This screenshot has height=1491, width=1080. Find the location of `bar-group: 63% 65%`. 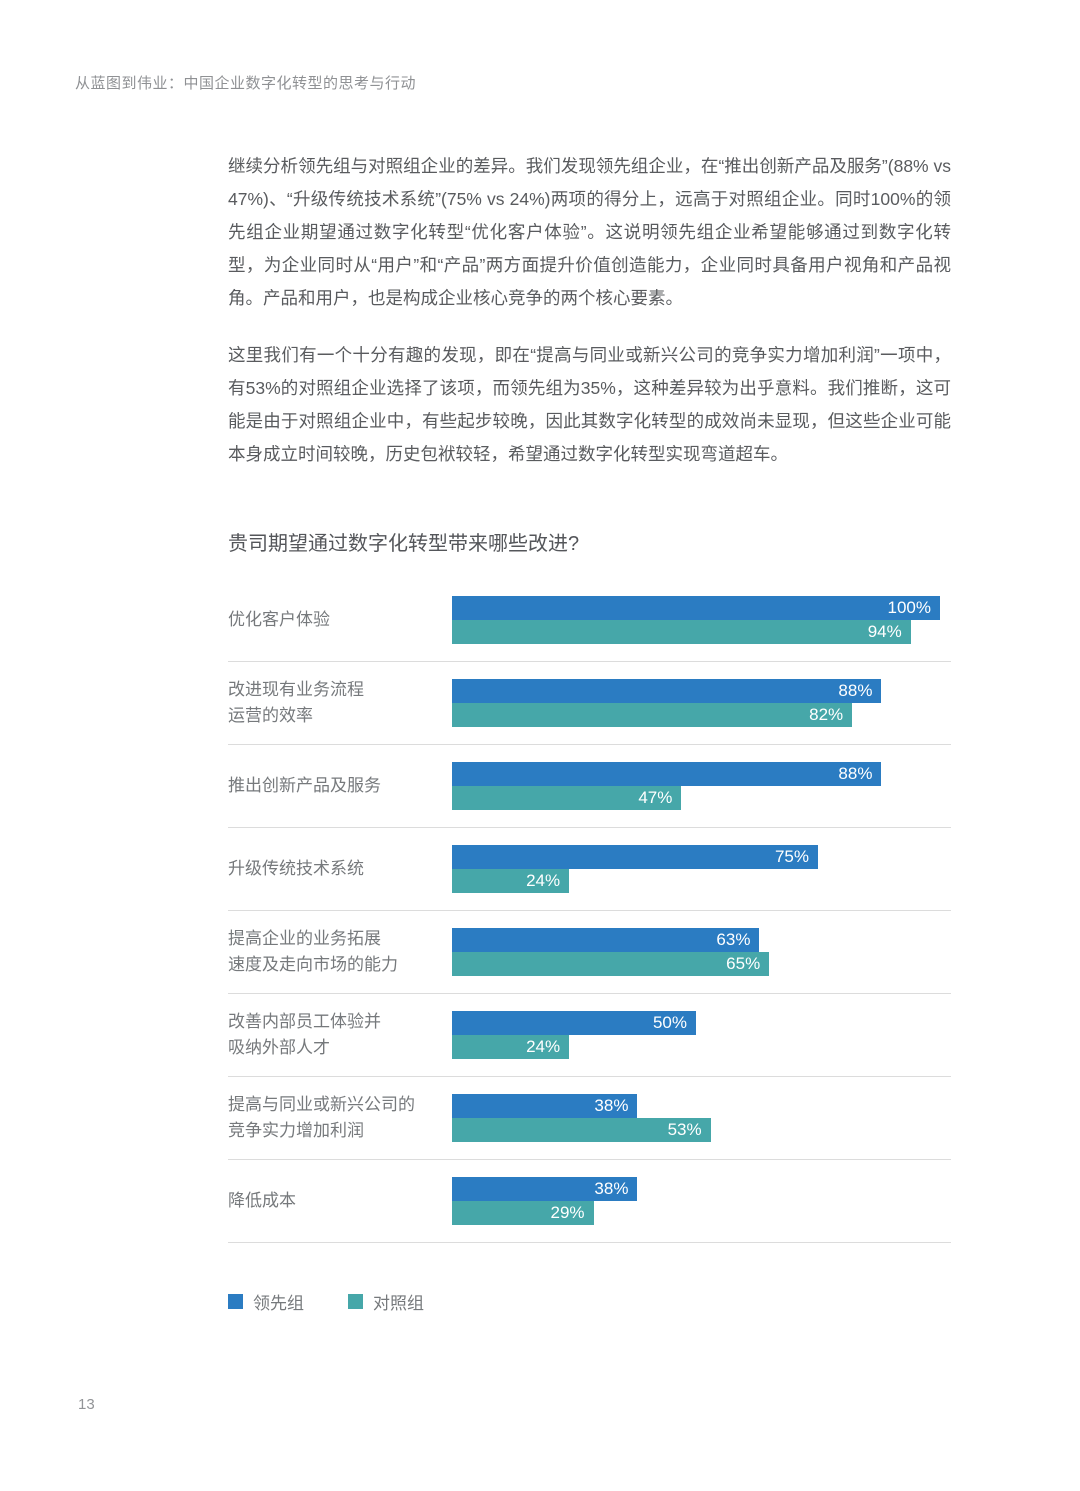

bar-group: 63% 65% is located at coordinates (696, 952).